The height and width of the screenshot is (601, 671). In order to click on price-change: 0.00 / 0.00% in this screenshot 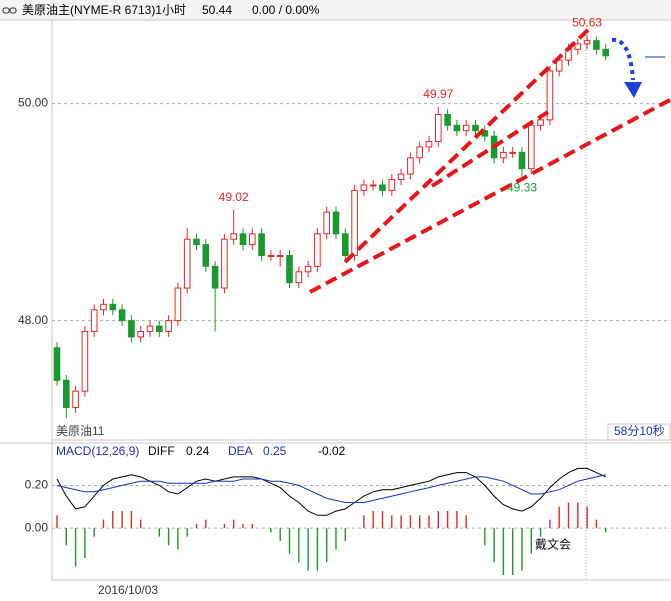, I will do `click(286, 10)`.